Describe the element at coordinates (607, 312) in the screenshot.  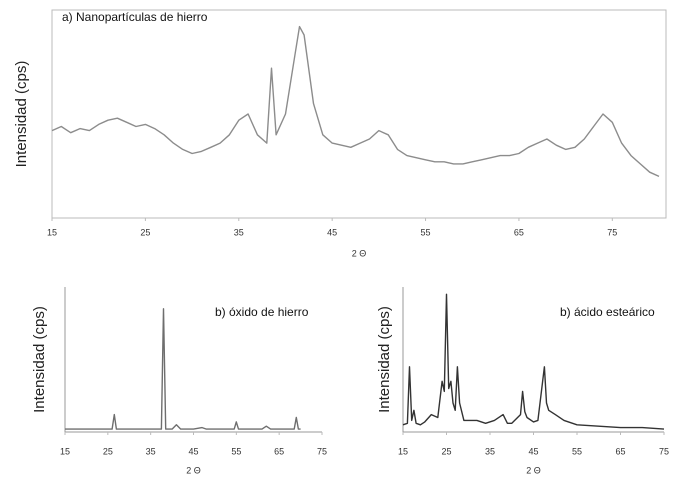
I see `annotation: b) ácido esteárico` at that location.